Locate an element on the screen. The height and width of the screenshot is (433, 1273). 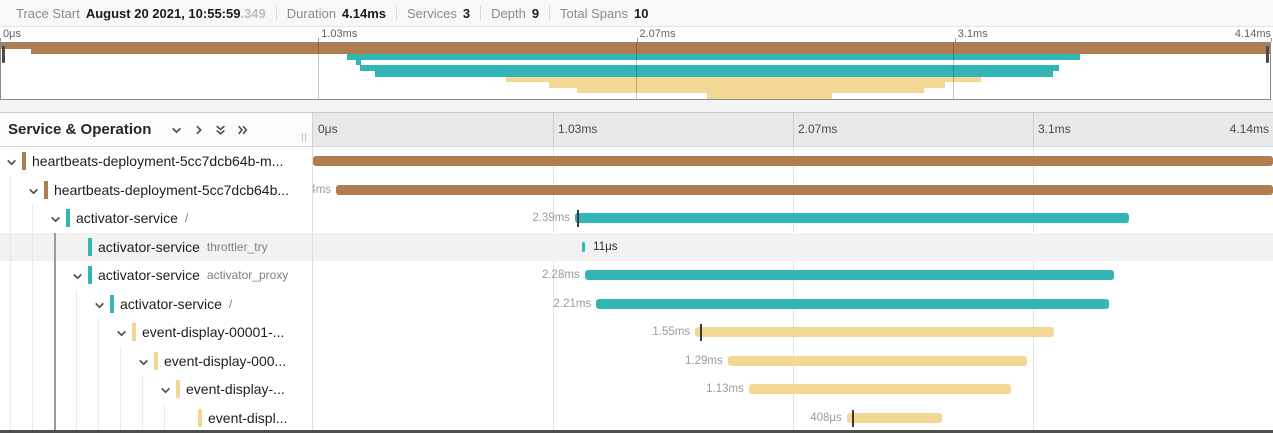
span-graph-cell: 2.39ms is located at coordinates (793, 218).